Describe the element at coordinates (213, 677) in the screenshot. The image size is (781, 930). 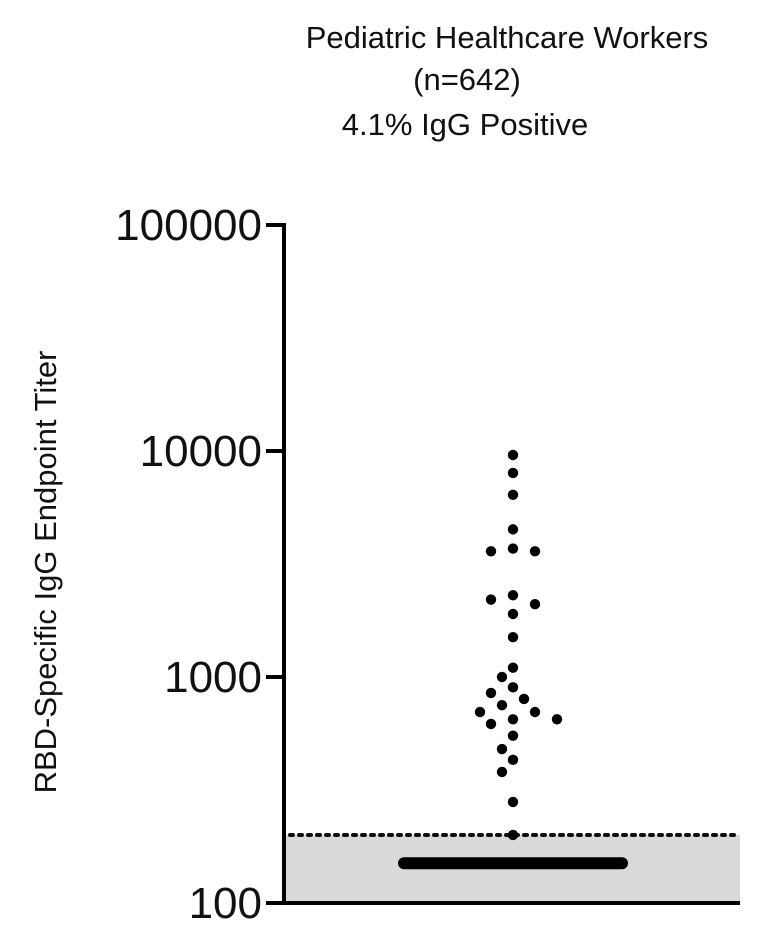
I see `y-tick-label-1: 1000` at that location.